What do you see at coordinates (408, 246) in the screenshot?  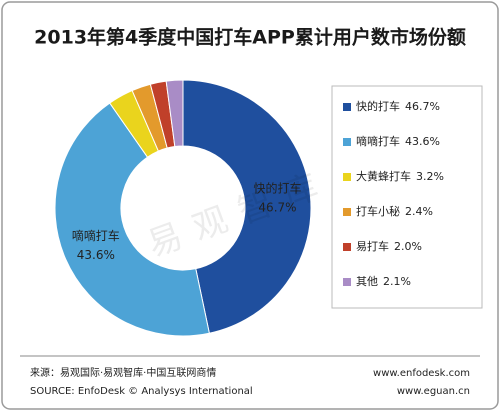 I see `legend-value: 2.0%` at bounding box center [408, 246].